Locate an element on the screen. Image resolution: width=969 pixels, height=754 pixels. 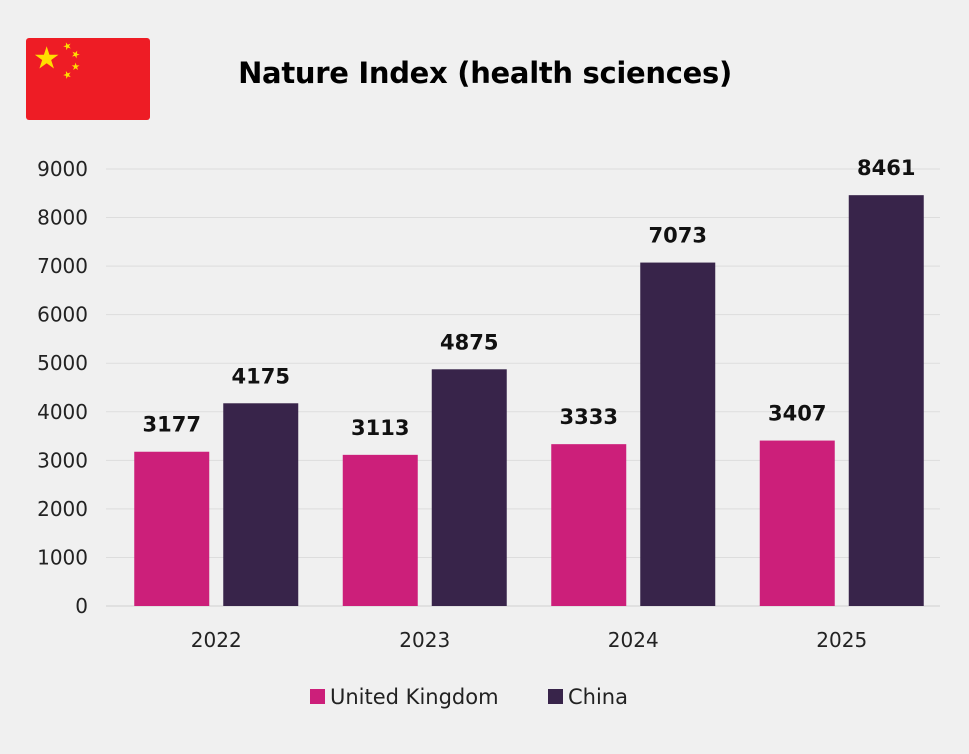
bar-uk-2025 is located at coordinates (797, 523).